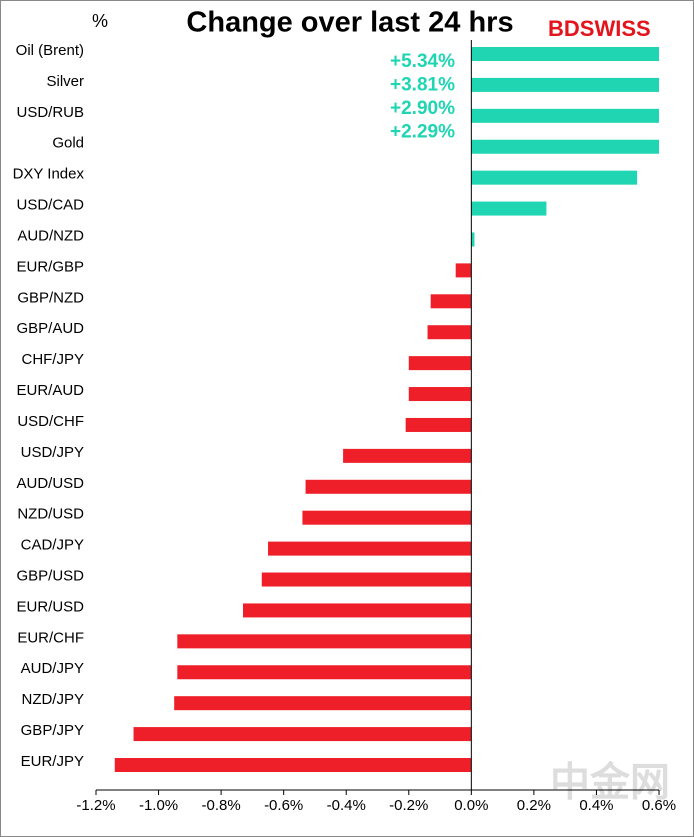 Image resolution: width=694 pixels, height=837 pixels. I want to click on category-label: CAD/JPY, so click(52, 545).